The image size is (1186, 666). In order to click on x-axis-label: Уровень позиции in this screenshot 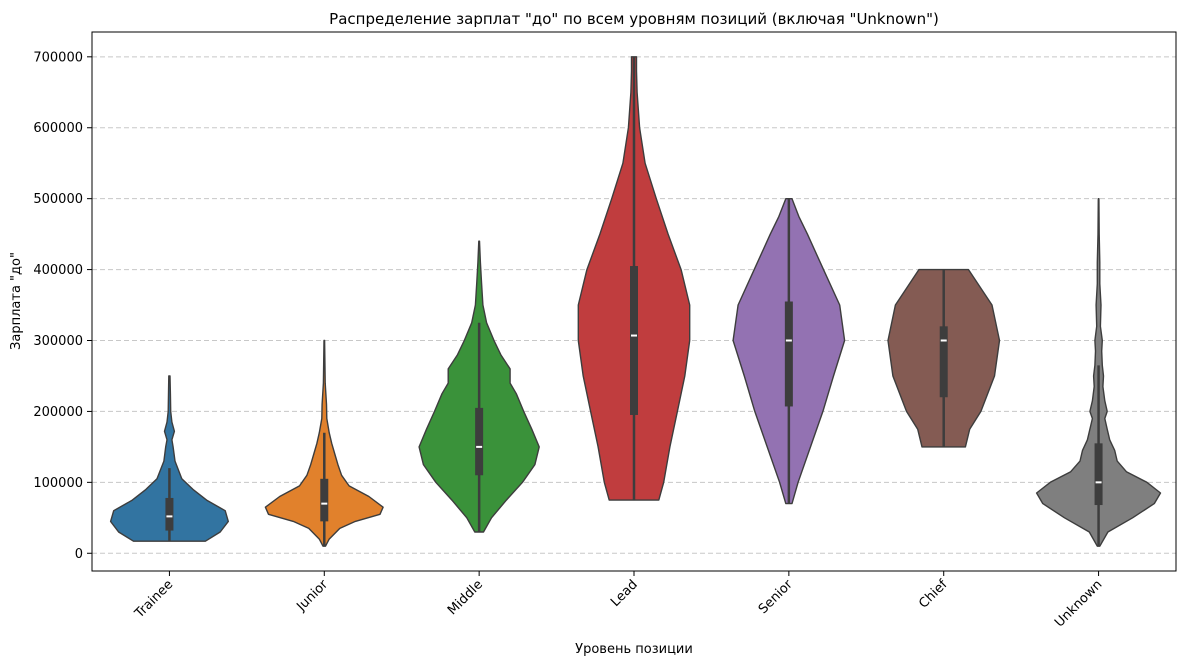, I will do `click(634, 649)`.